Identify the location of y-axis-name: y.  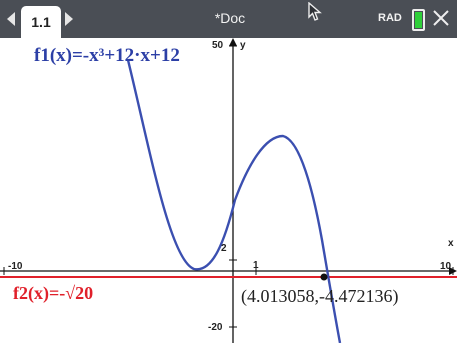
(243, 45).